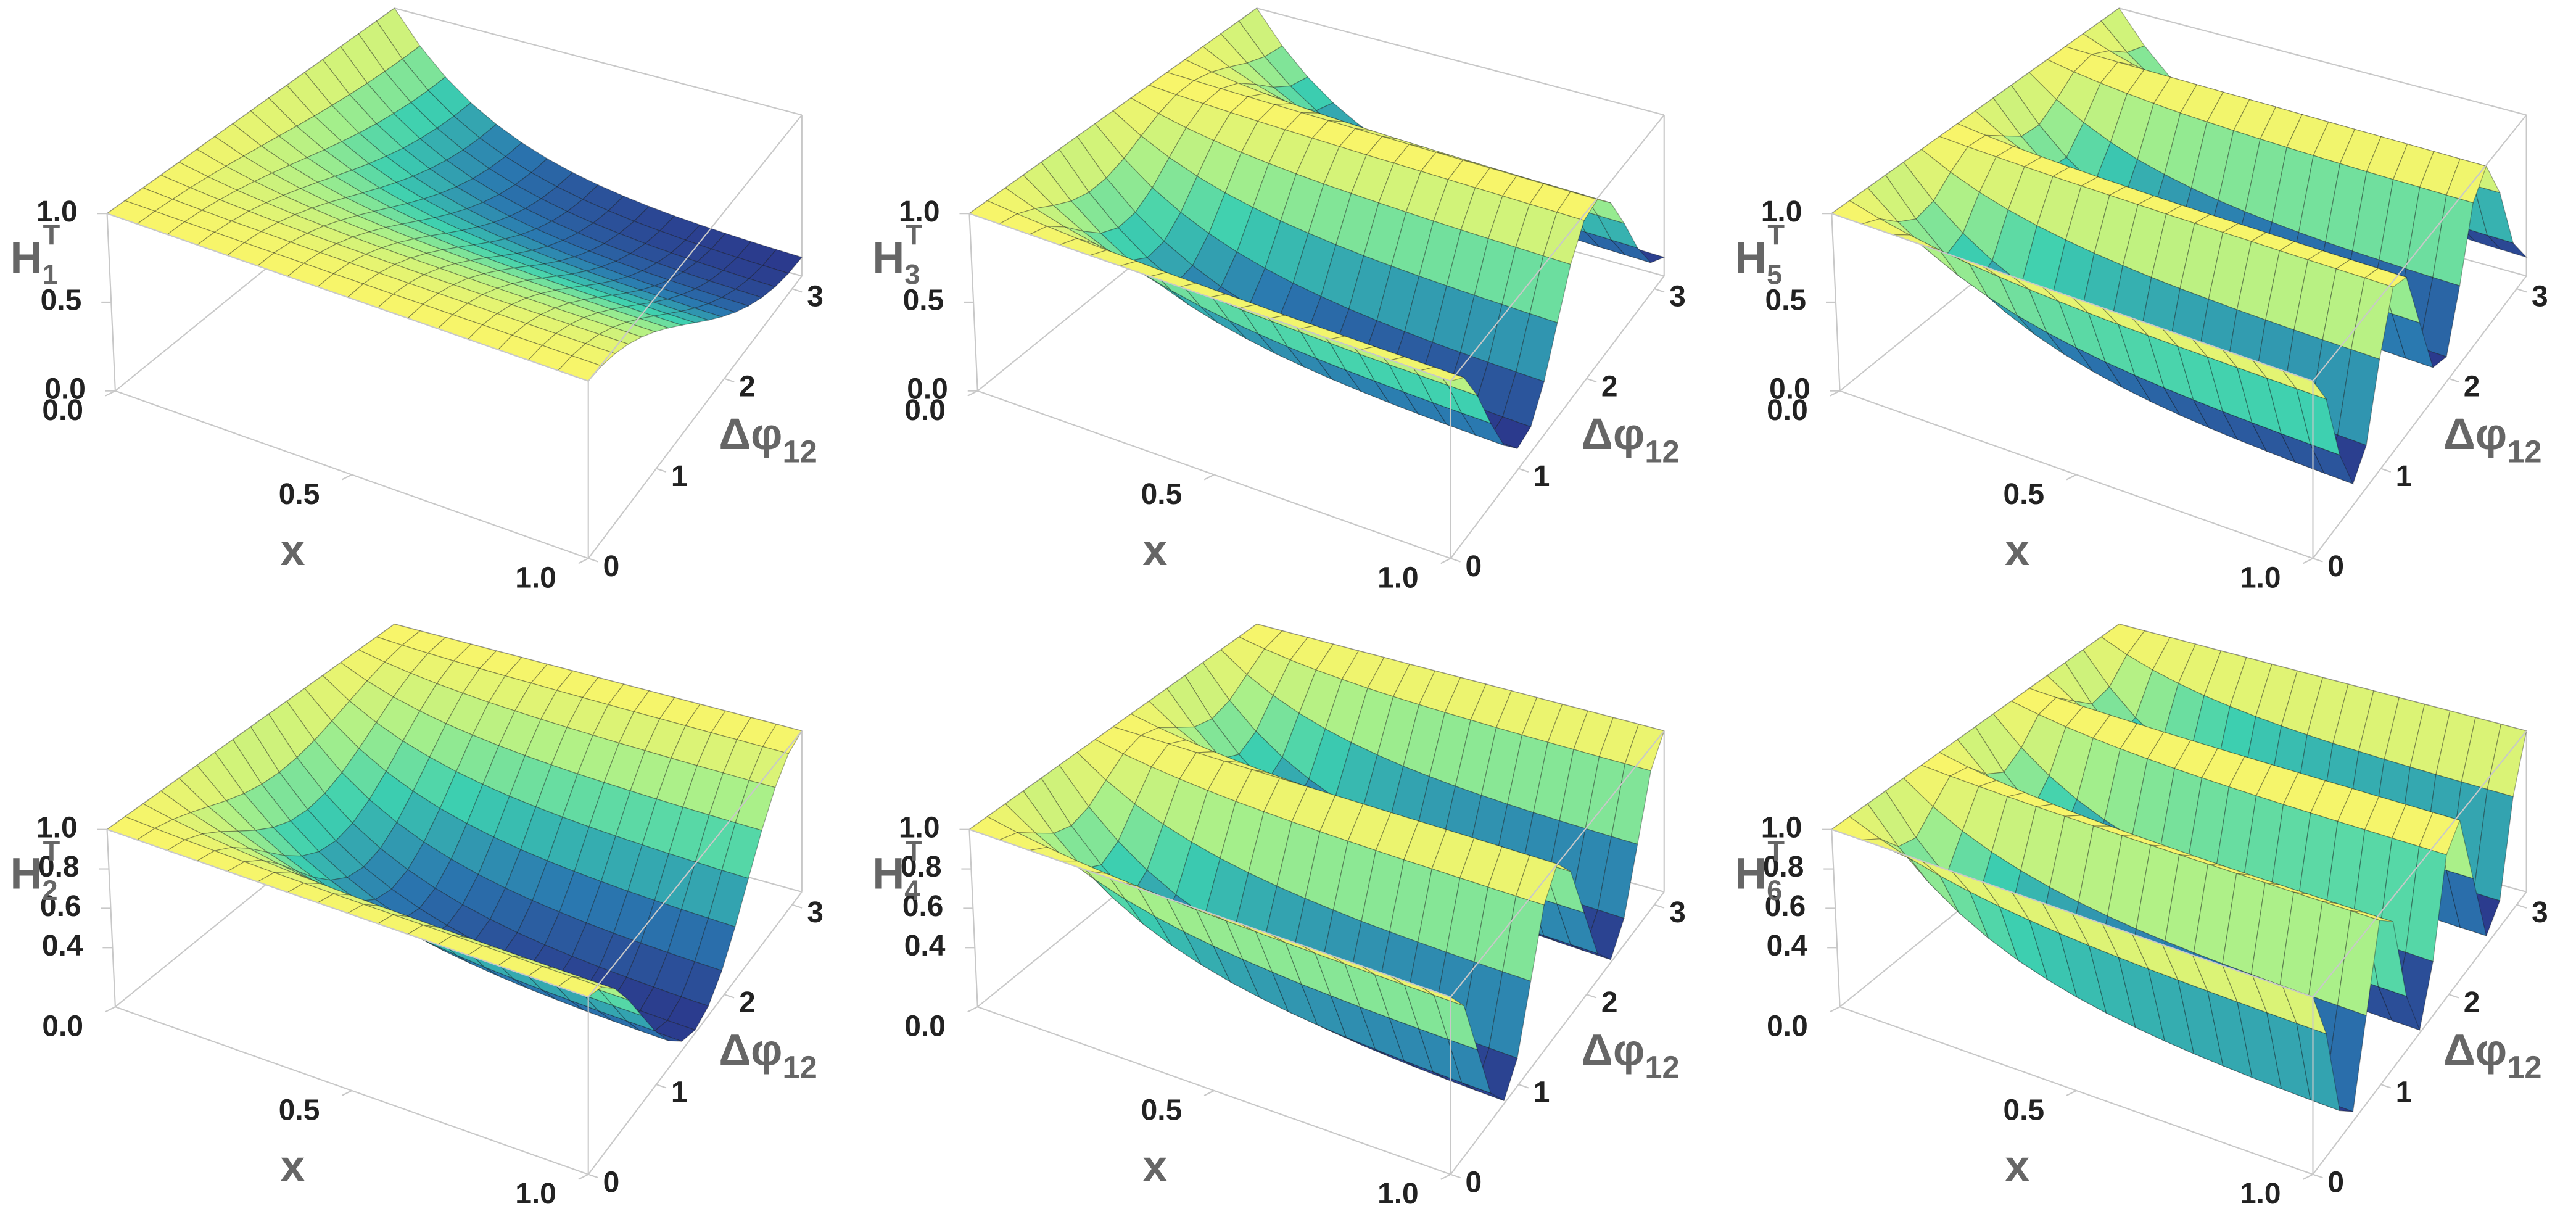 This screenshot has width=2576, height=1222. Describe the element at coordinates (1781, 827) in the screenshot. I see `z-tick-label: 1.0` at that location.